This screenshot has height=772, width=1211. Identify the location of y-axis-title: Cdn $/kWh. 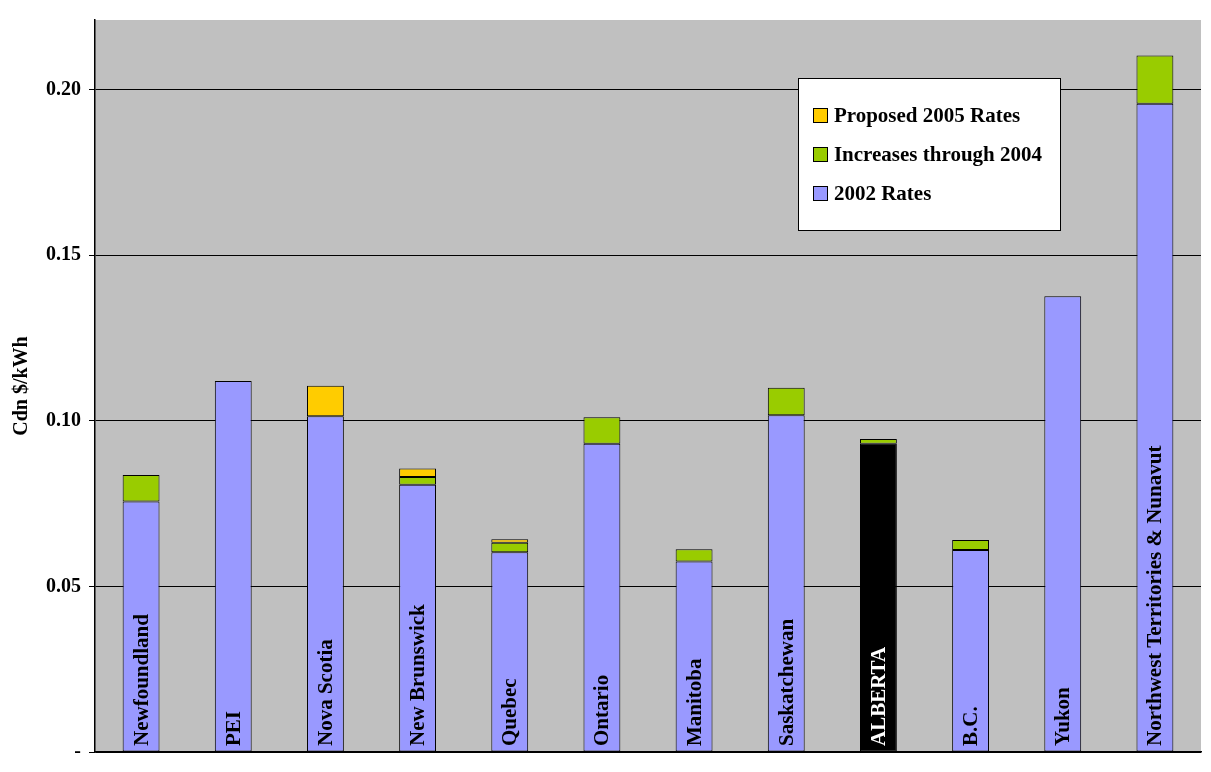
(20, 386).